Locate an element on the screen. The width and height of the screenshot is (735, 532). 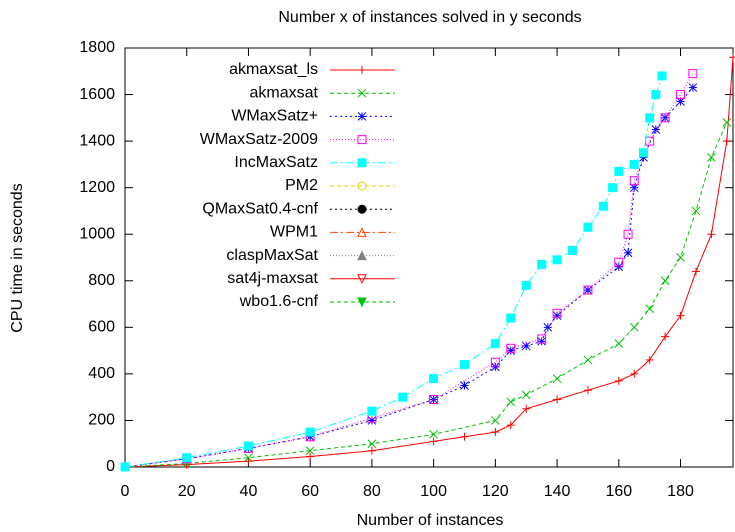
y-tick-label: 600 is located at coordinates (101, 327).